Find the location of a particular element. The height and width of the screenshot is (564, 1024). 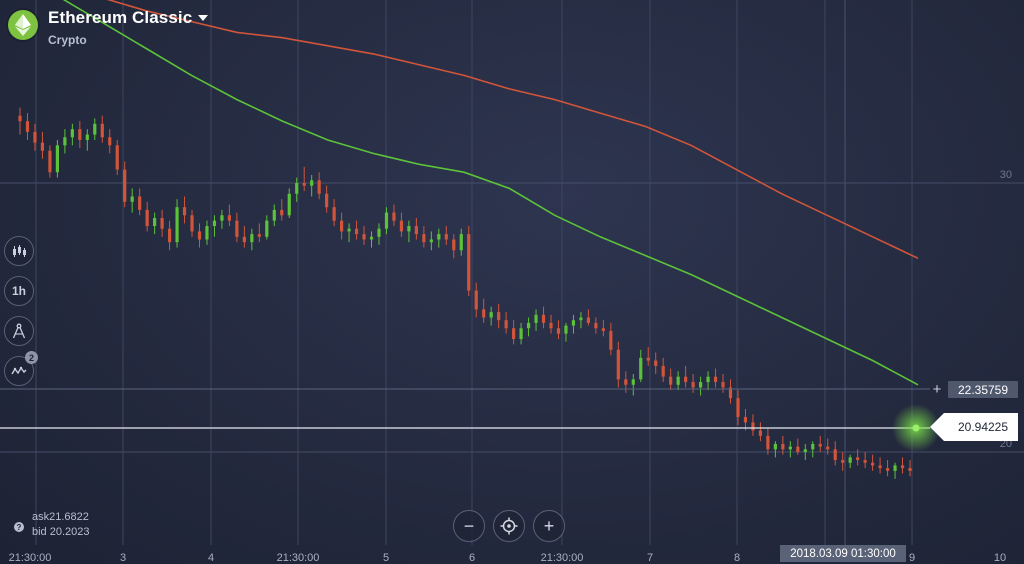

ethereum-classic-logo-icon is located at coordinates (23, 25).